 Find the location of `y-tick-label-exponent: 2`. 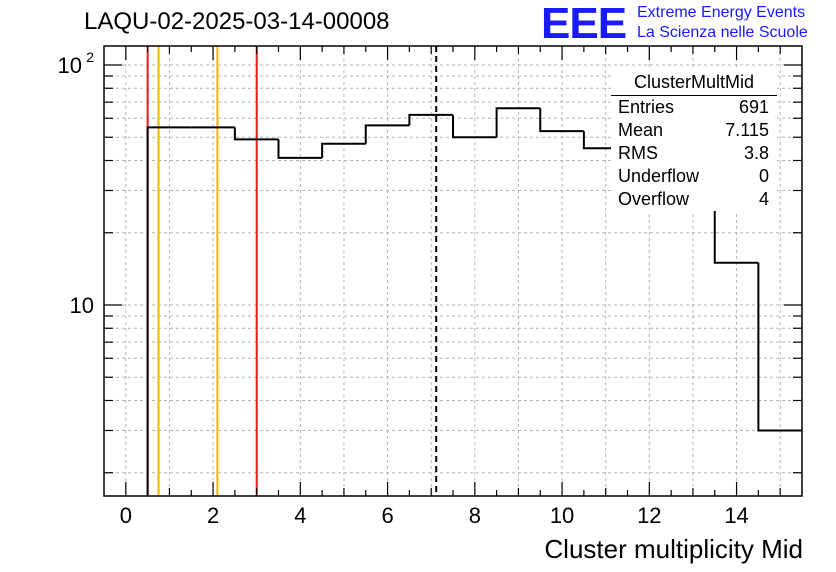

y-tick-label-exponent: 2 is located at coordinates (90, 57).